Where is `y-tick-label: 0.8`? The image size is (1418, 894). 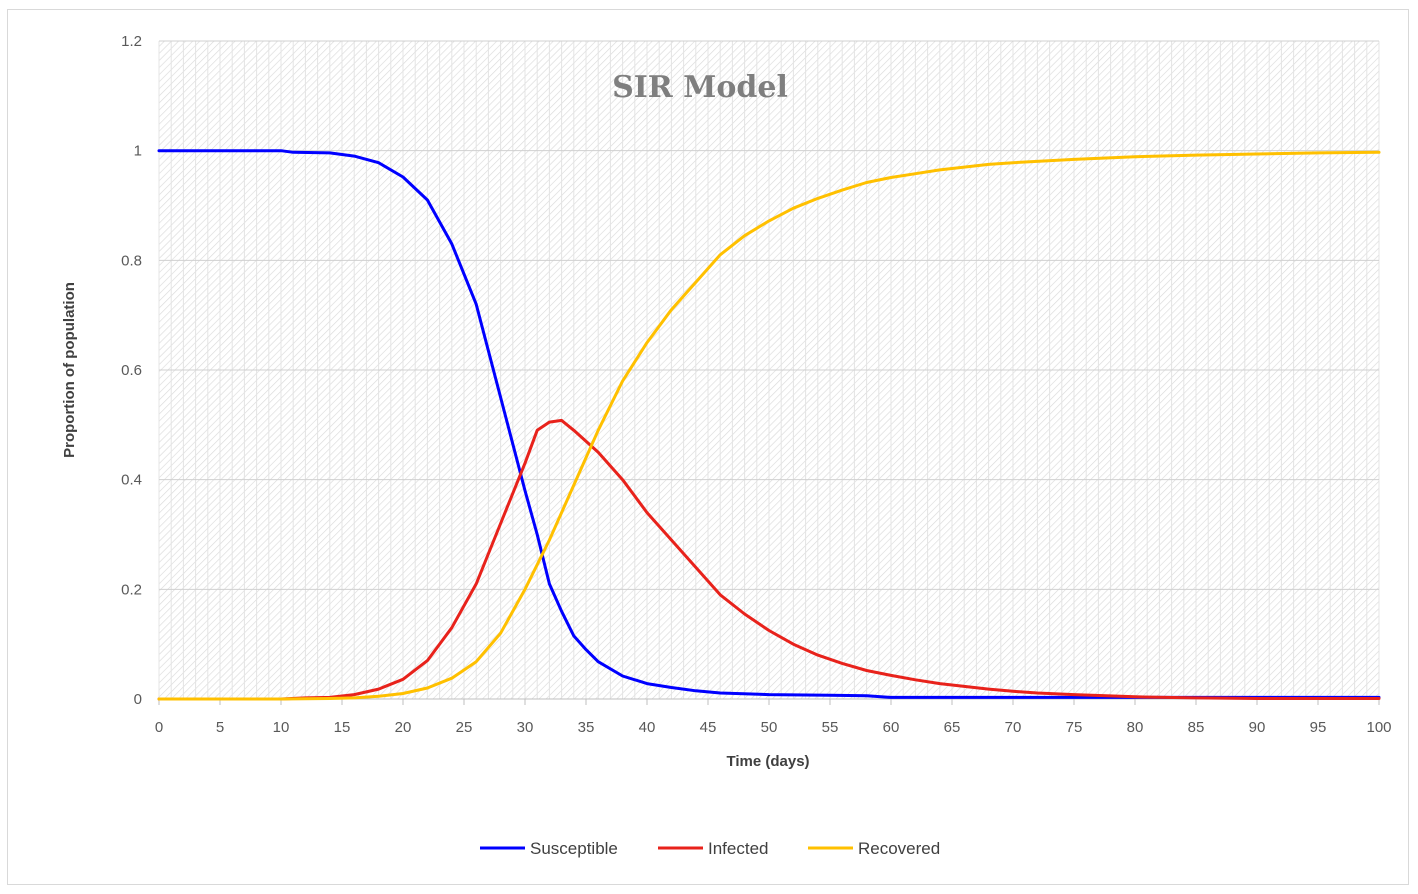
y-tick-label: 0.8 is located at coordinates (131, 260).